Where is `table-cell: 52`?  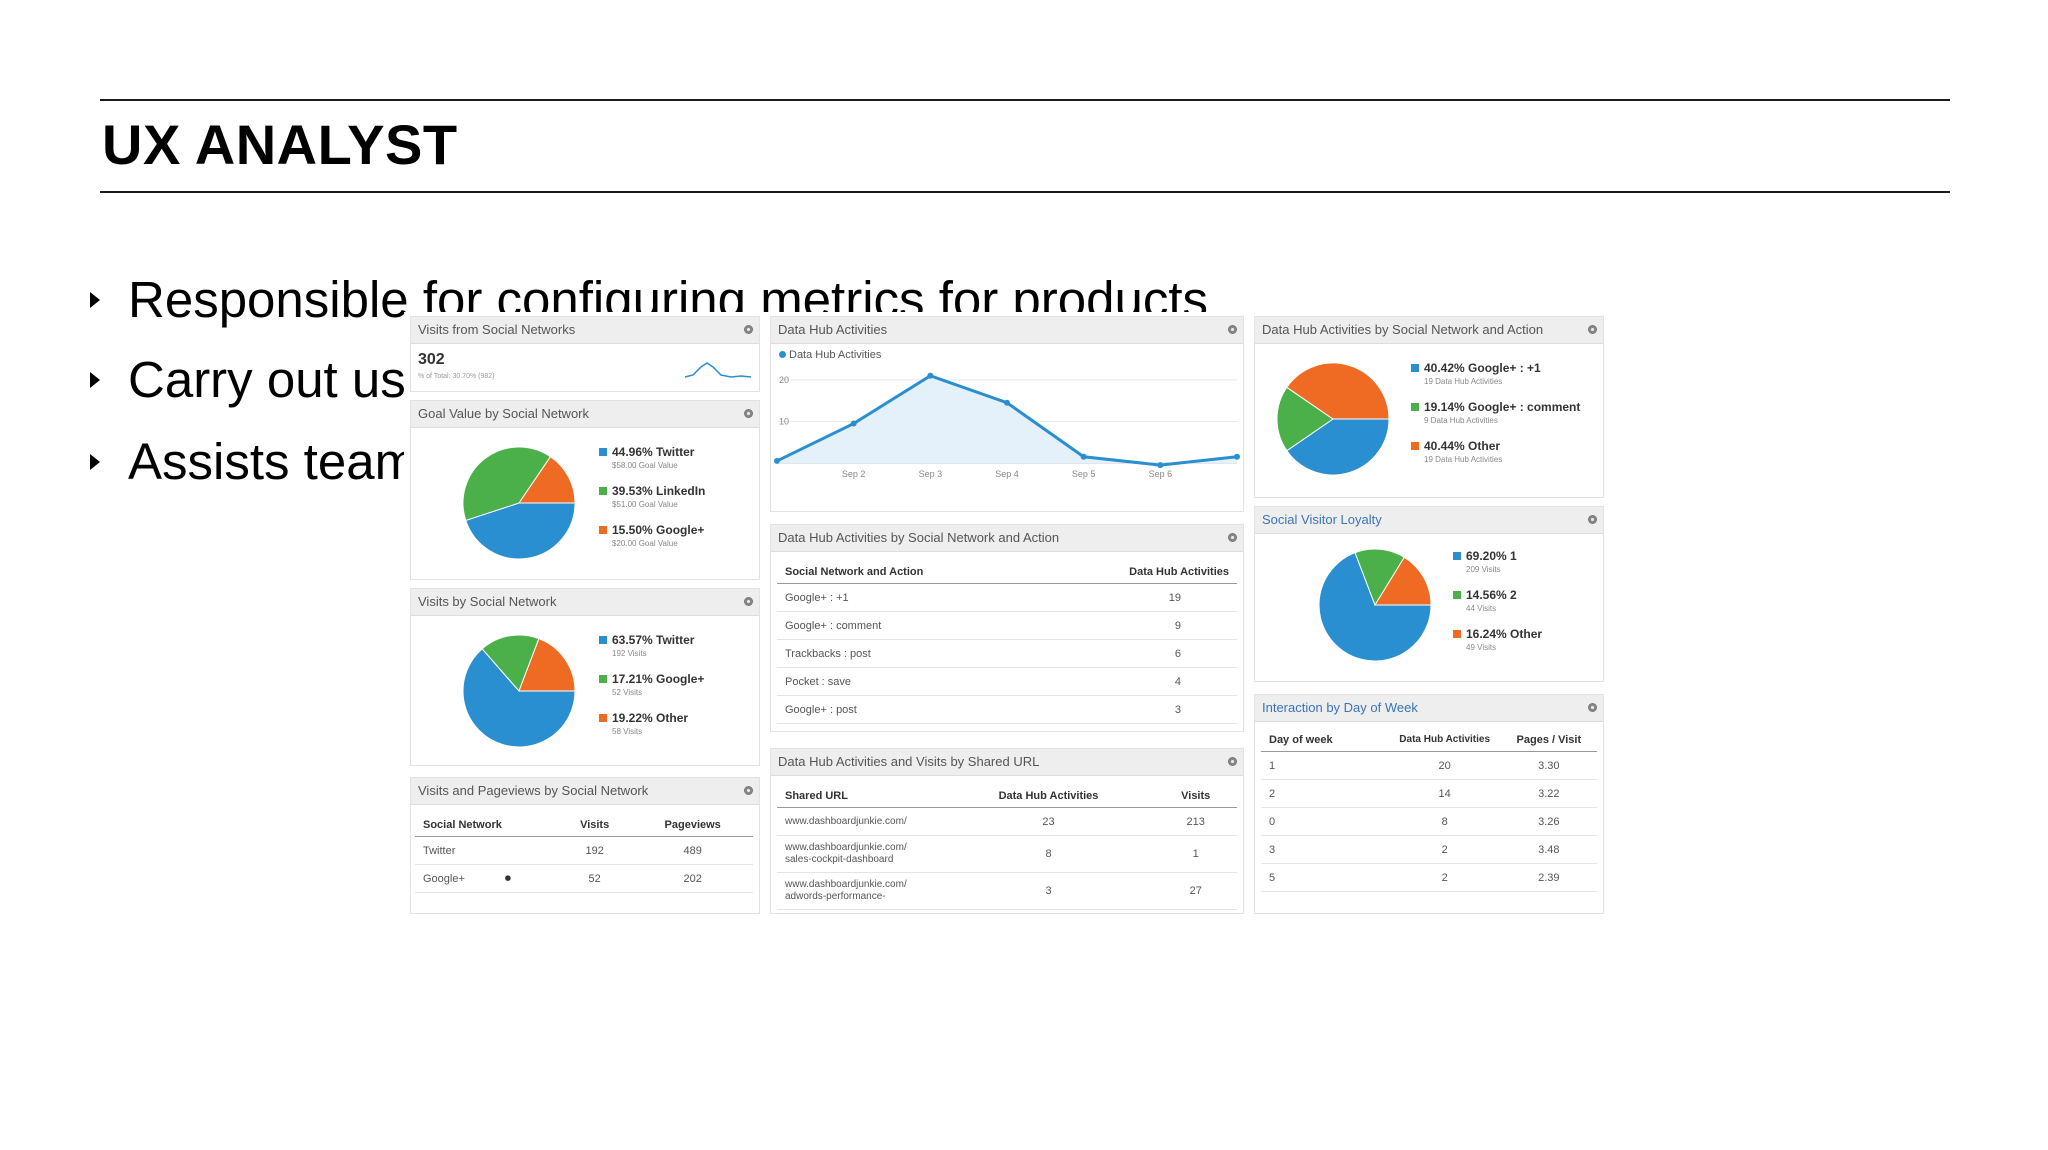
table-cell: 52 is located at coordinates (594, 878).